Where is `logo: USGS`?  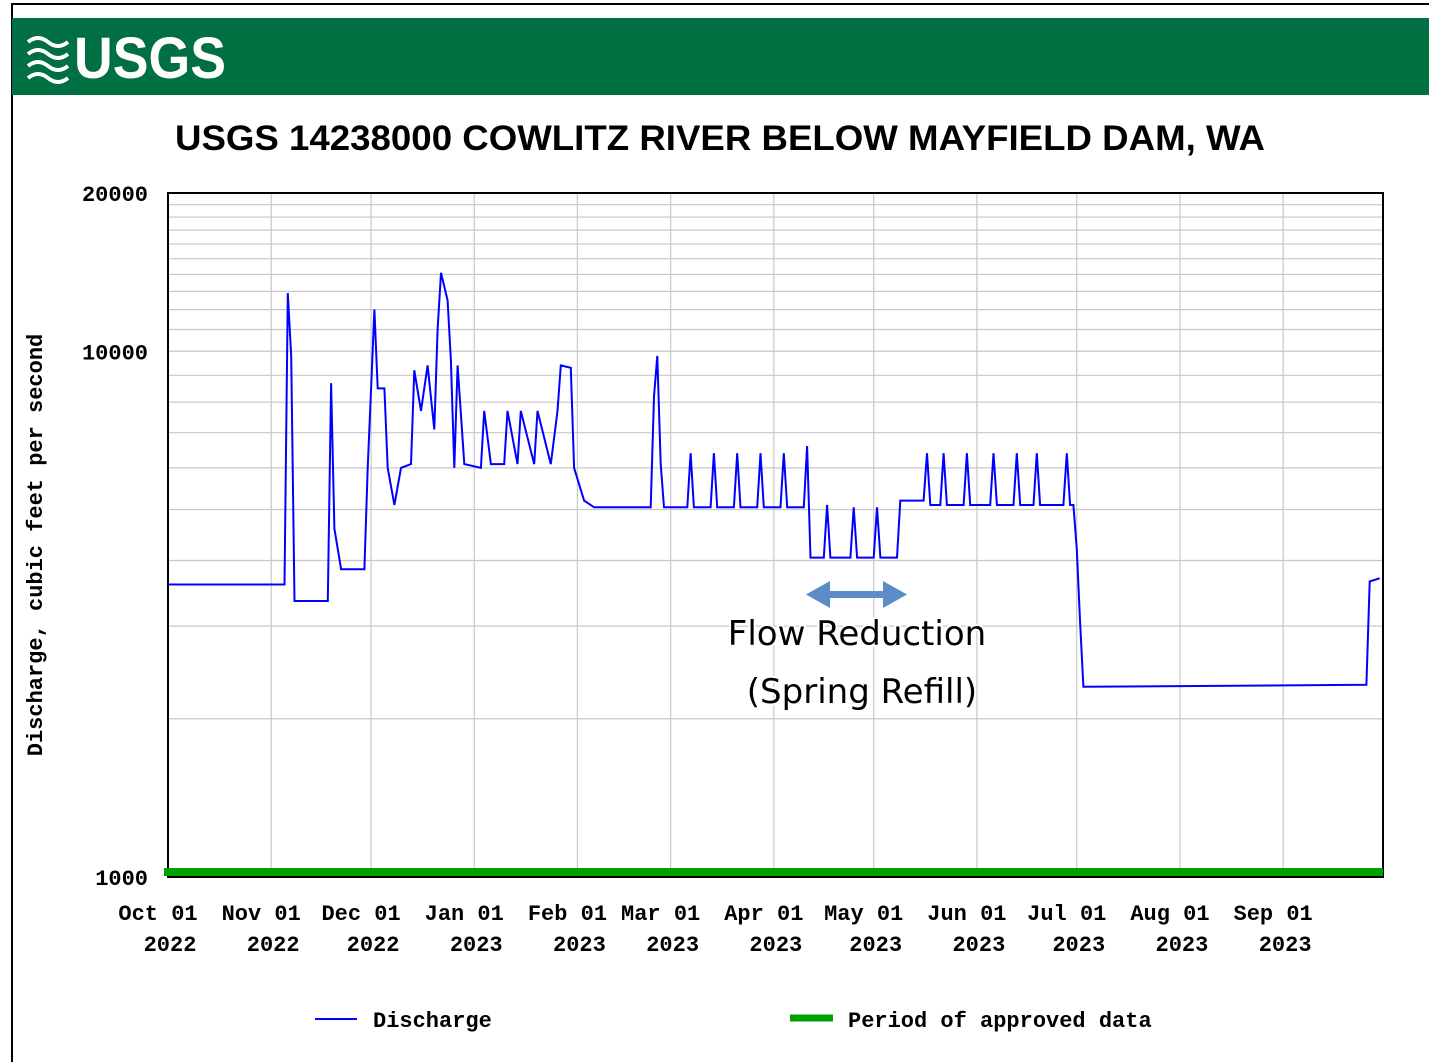
logo: USGS is located at coordinates (150, 58).